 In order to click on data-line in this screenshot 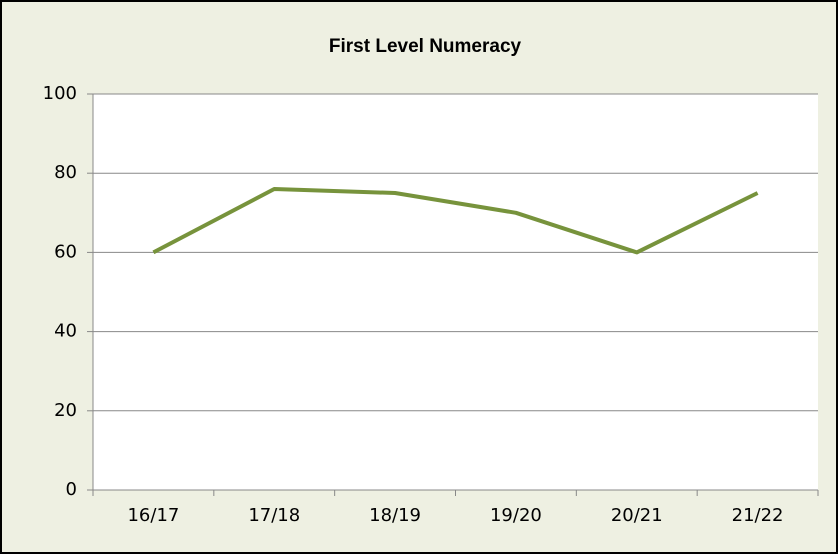, I will do `click(455, 221)`.